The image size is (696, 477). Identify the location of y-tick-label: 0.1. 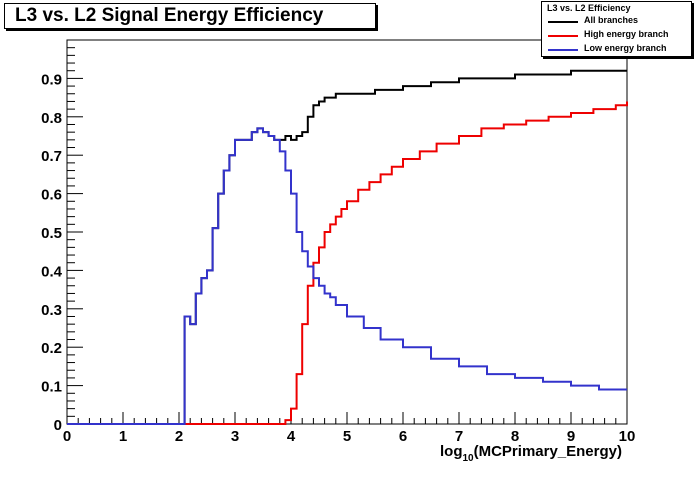
(51, 387).